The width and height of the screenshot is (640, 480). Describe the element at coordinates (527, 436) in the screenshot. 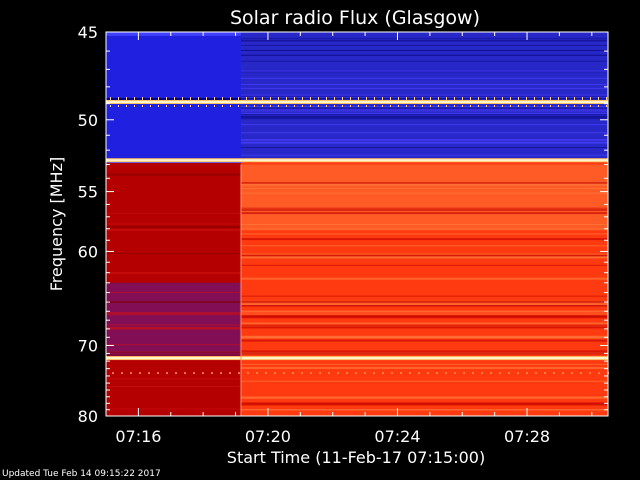

I see `x-tick-label: 07:28` at that location.